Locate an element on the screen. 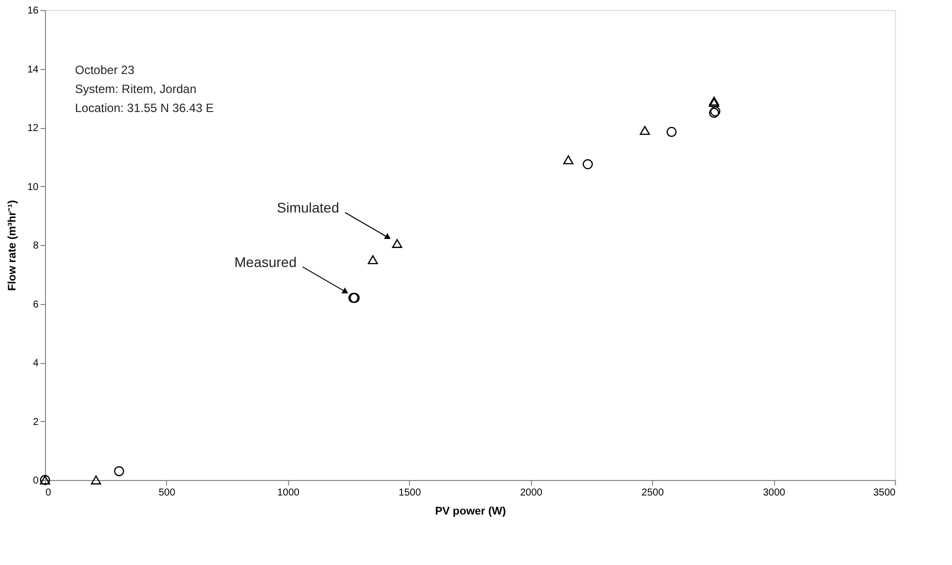  y-tick-label: 6 is located at coordinates (35, 304).